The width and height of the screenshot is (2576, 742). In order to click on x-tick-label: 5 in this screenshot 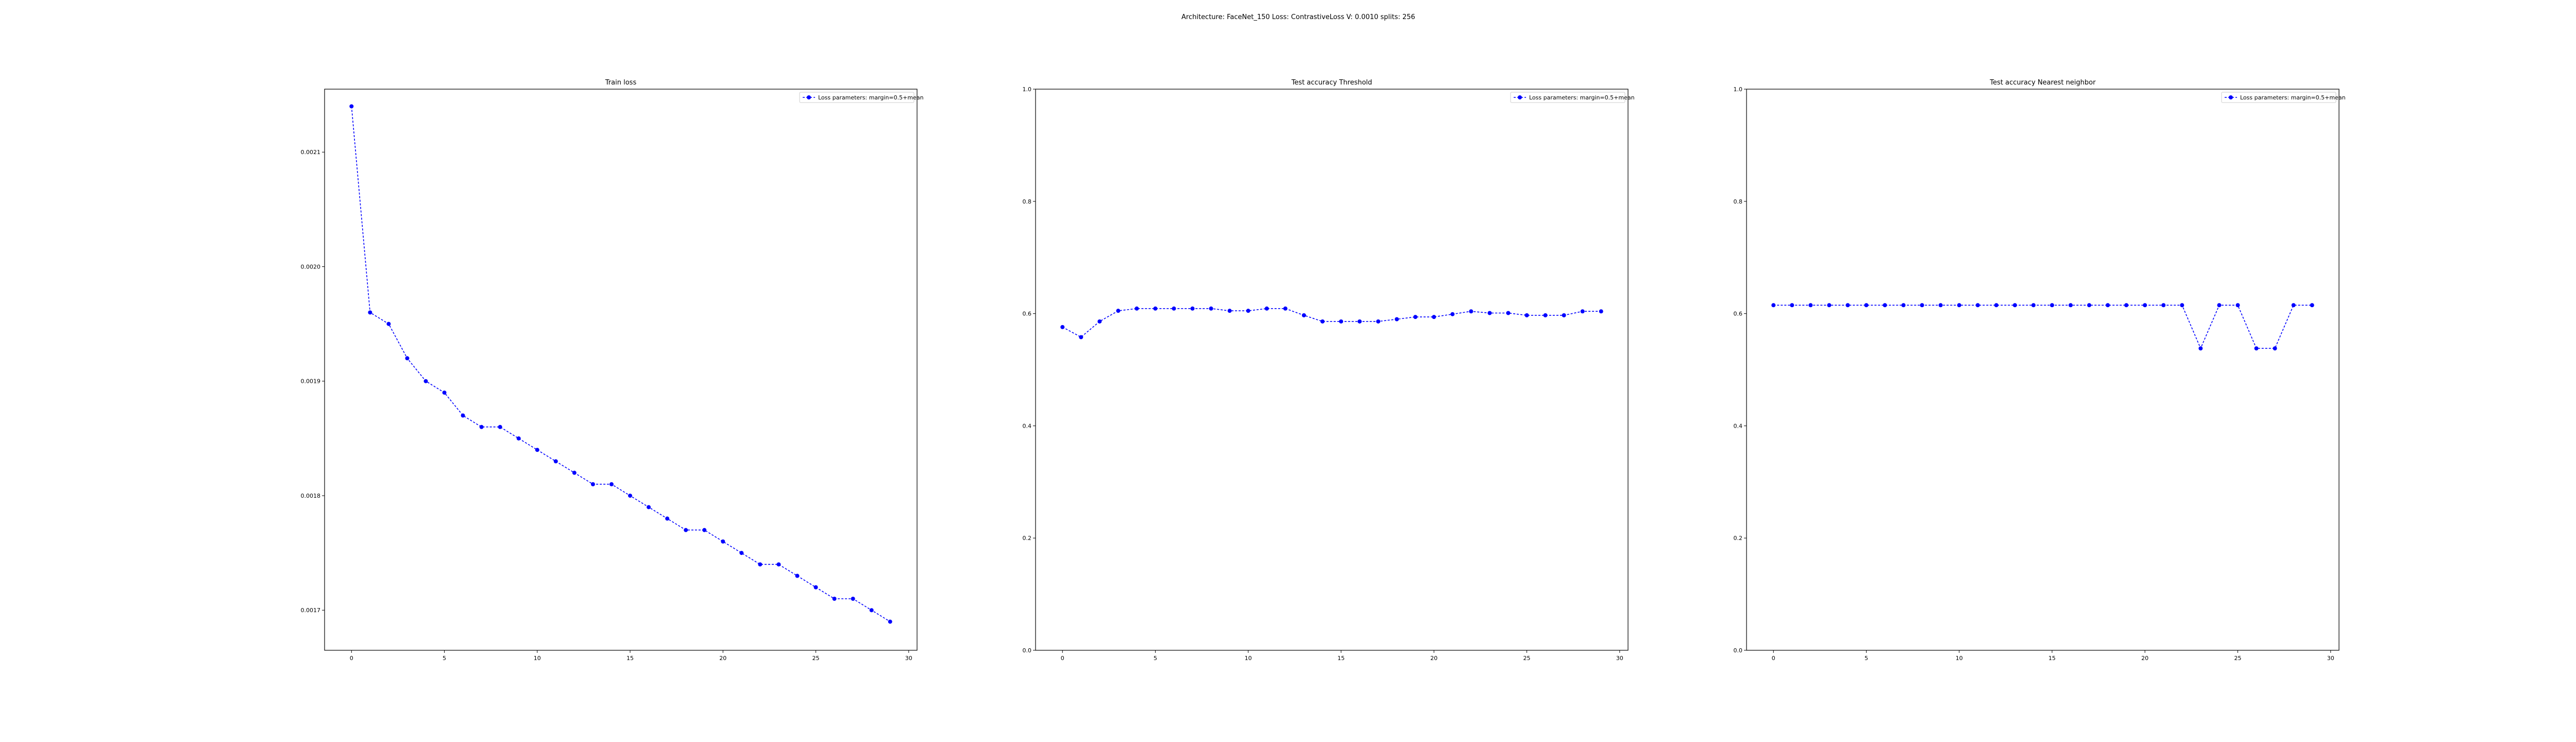, I will do `click(1155, 658)`.